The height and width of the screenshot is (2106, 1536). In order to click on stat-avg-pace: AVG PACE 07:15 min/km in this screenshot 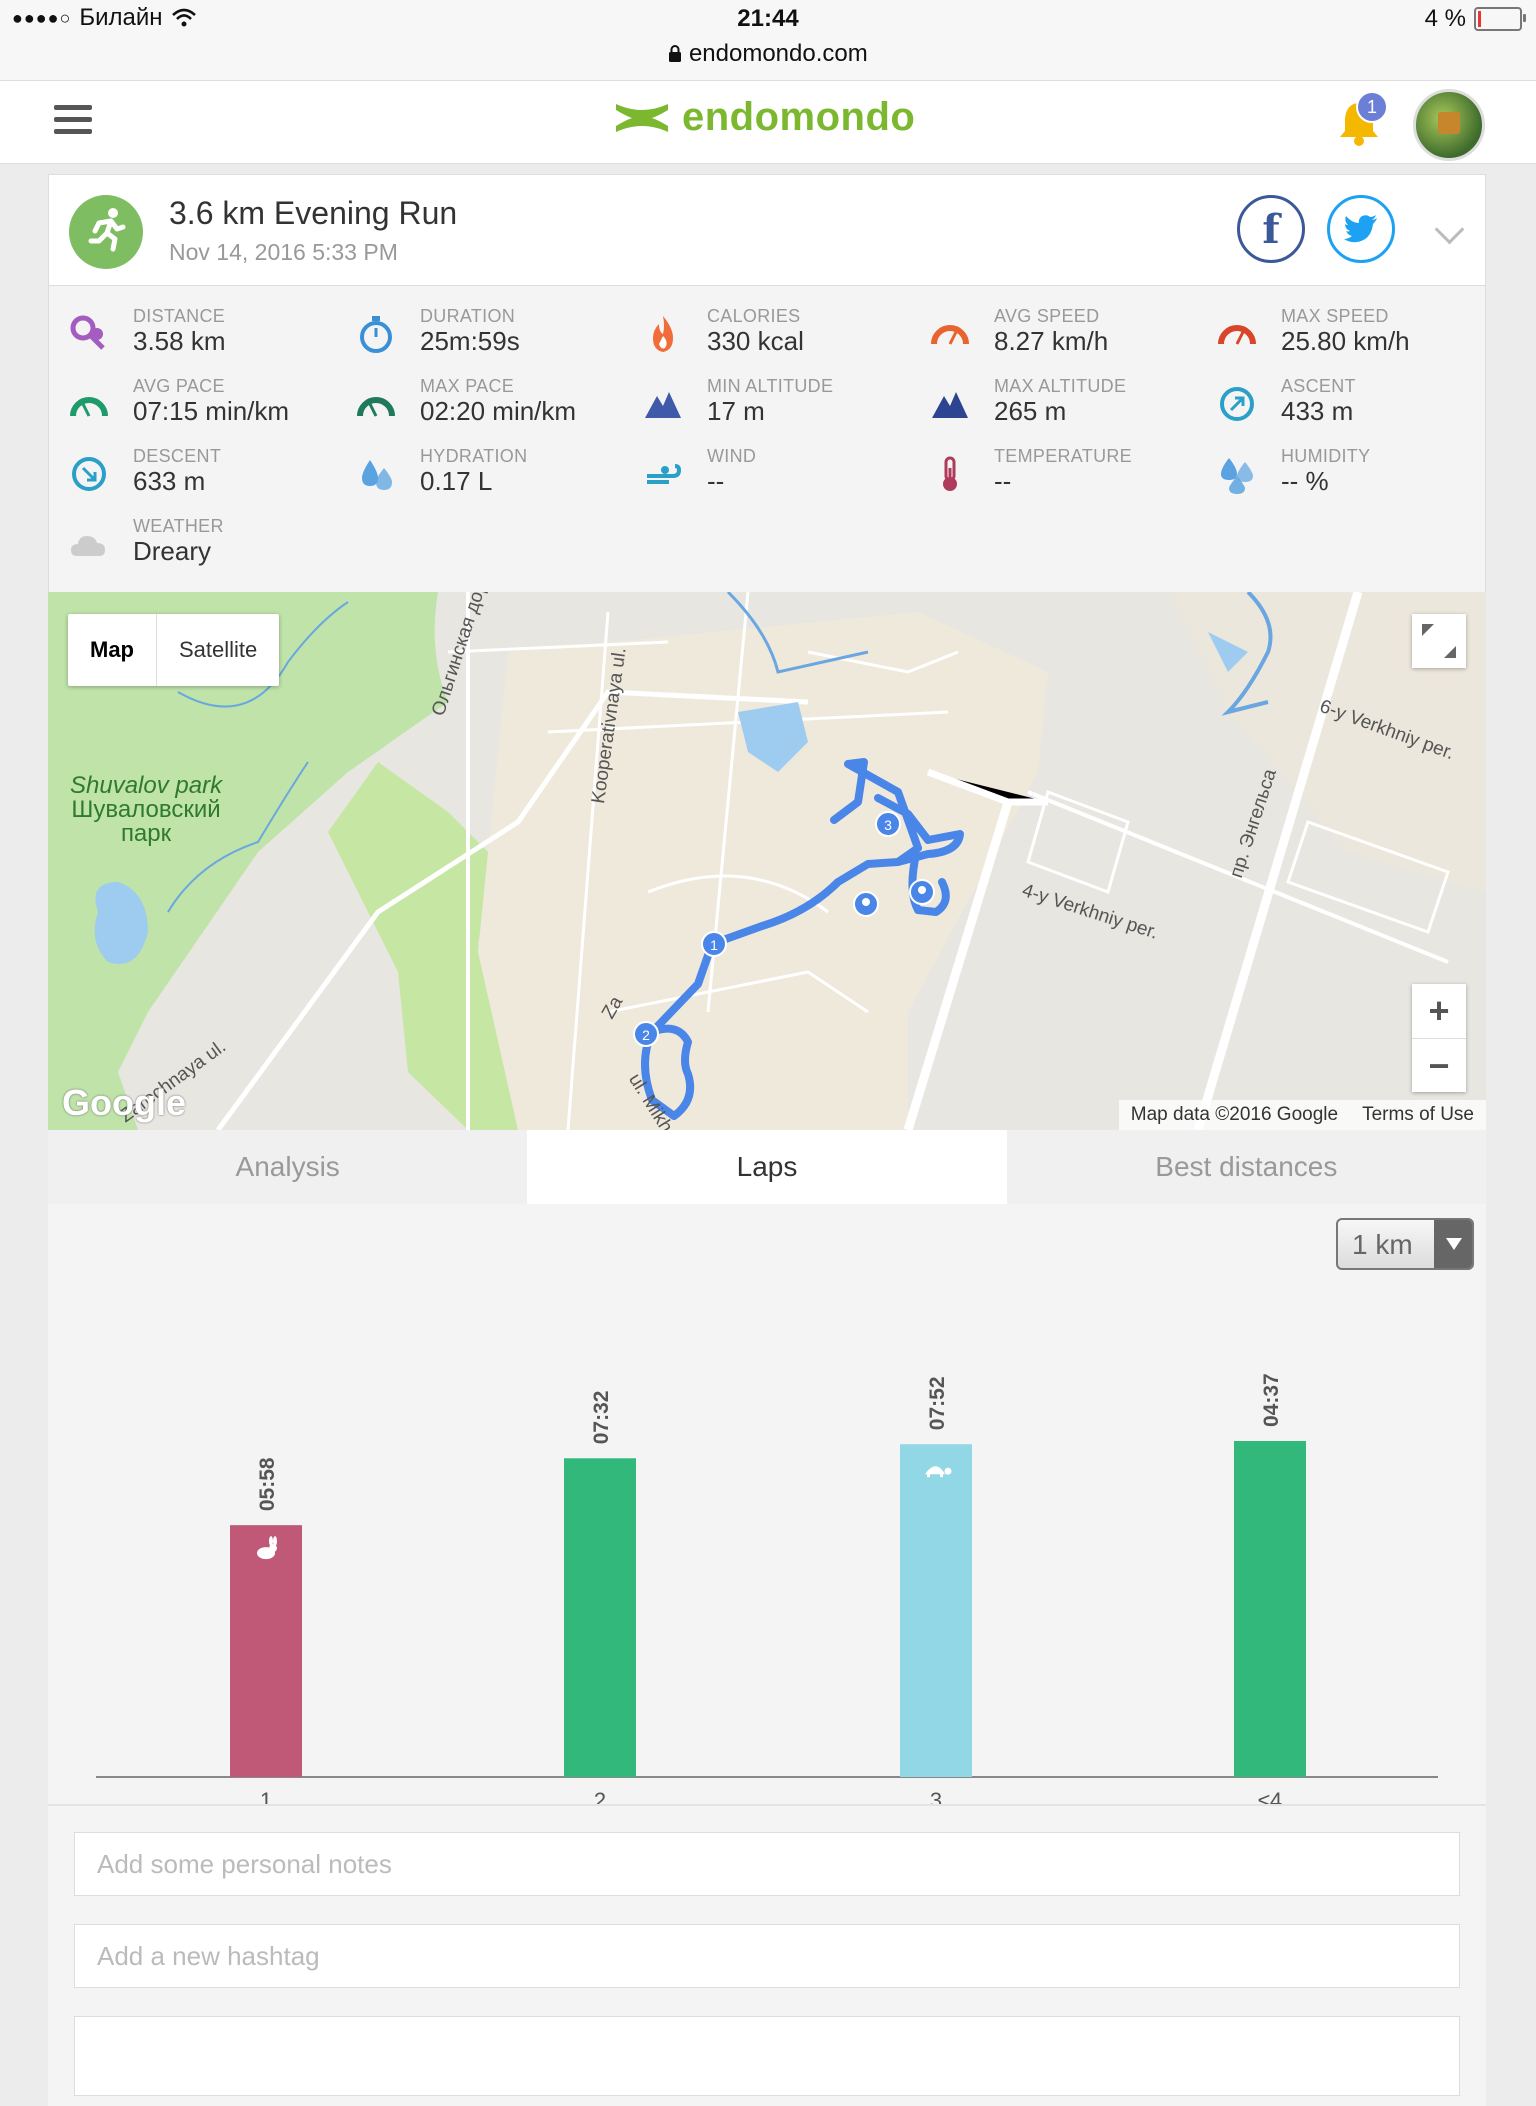, I will do `click(189, 403)`.